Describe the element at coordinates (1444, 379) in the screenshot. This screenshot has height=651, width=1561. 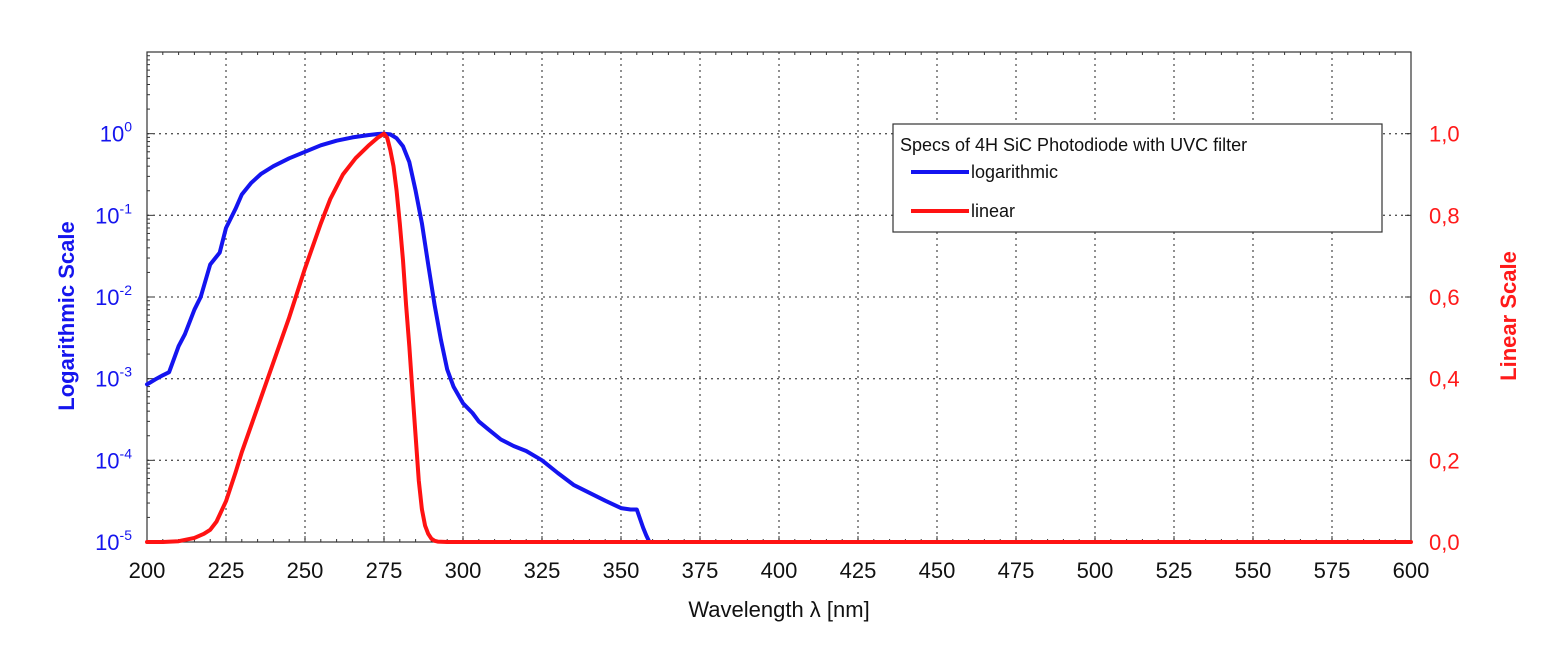
I see `y-right-tick-label: 0,4` at that location.